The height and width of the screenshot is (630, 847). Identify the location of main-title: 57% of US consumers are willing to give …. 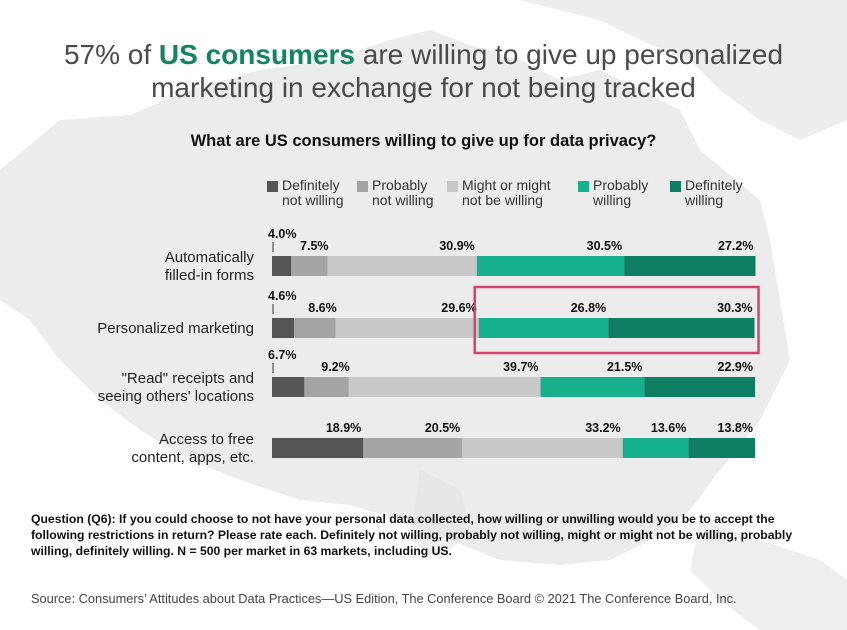
(423, 71).